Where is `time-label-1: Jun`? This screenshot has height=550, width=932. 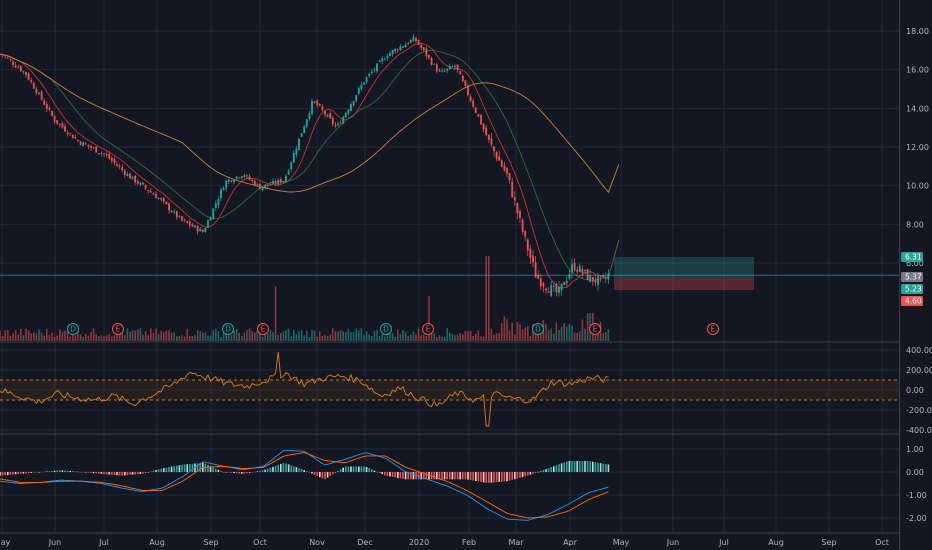
time-label-1: Jun is located at coordinates (55, 542).